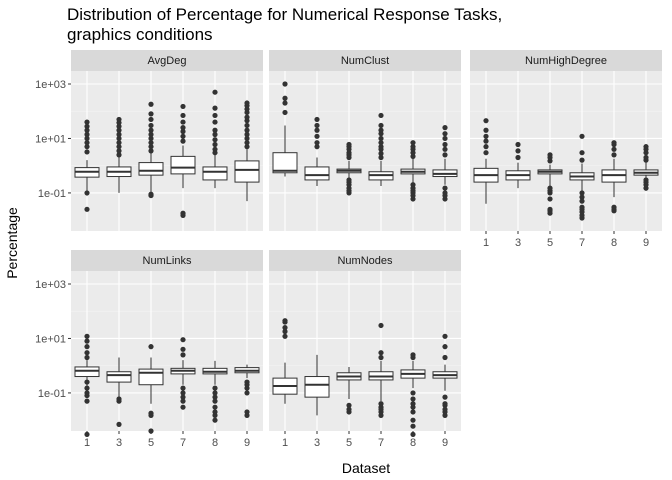  Describe the element at coordinates (413, 147) in the screenshot. I see `panel-numclust-box-8-outlier` at that location.